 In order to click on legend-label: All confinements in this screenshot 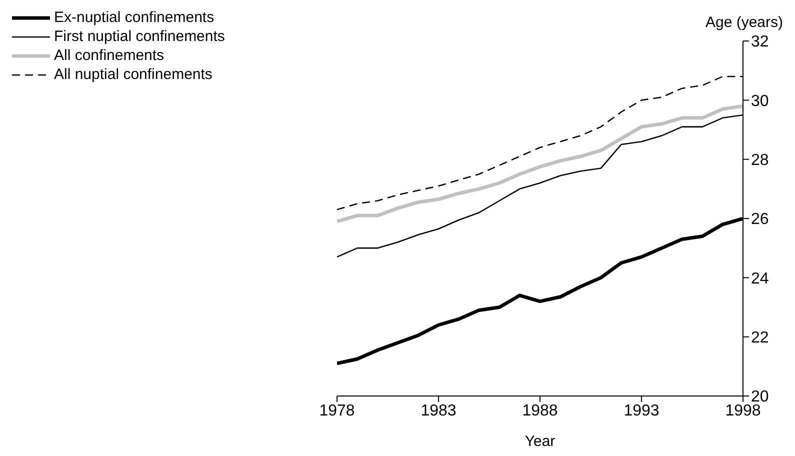, I will do `click(109, 55)`.